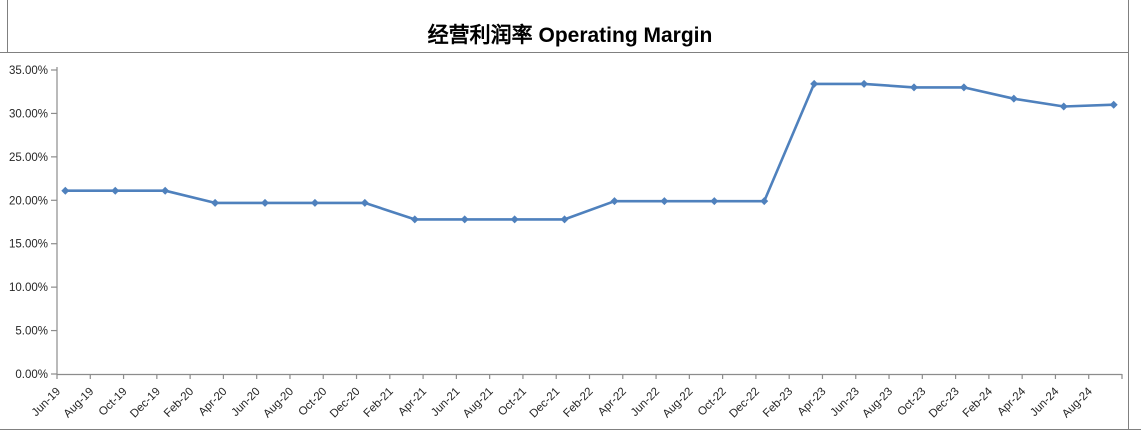 The width and height of the screenshot is (1141, 443). Describe the element at coordinates (1011, 401) in the screenshot. I see `x-tick-label: Apr-24` at that location.